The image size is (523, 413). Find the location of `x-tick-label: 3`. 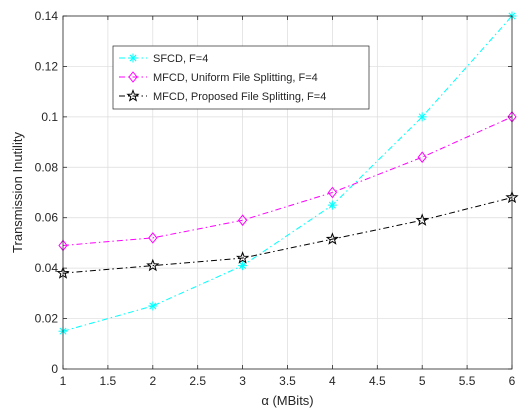

x-tick-label: 3 is located at coordinates (242, 381).